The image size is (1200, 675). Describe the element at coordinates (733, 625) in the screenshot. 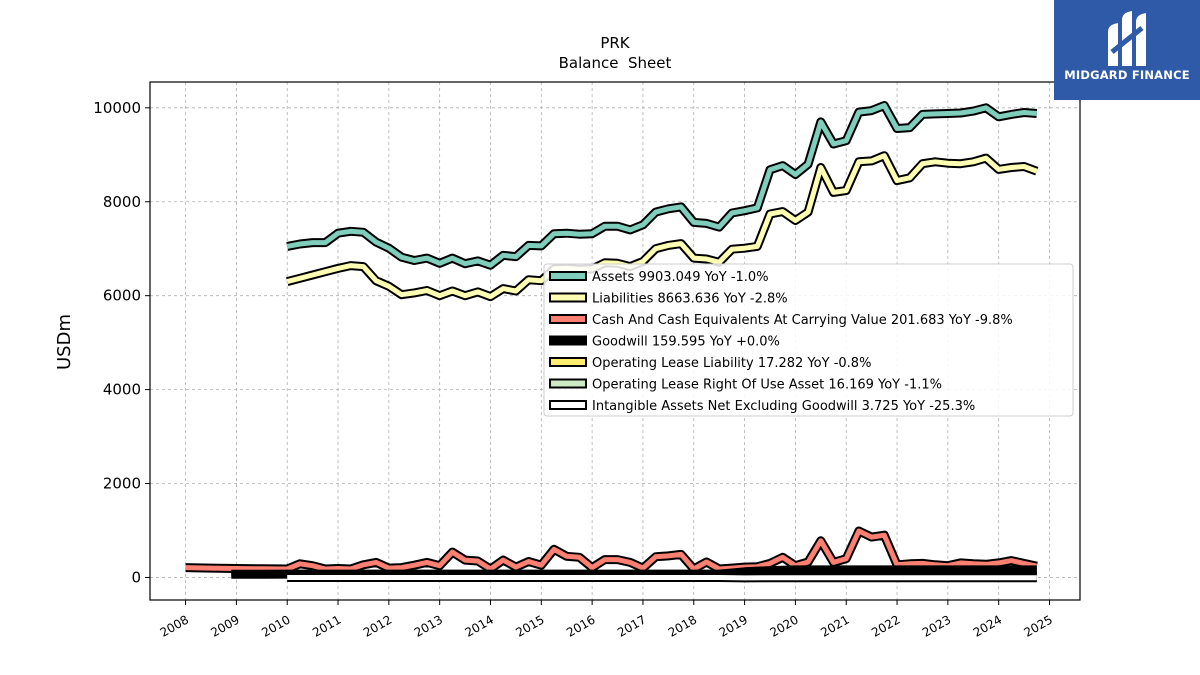

I see `x-tick-label: 2019` at that location.